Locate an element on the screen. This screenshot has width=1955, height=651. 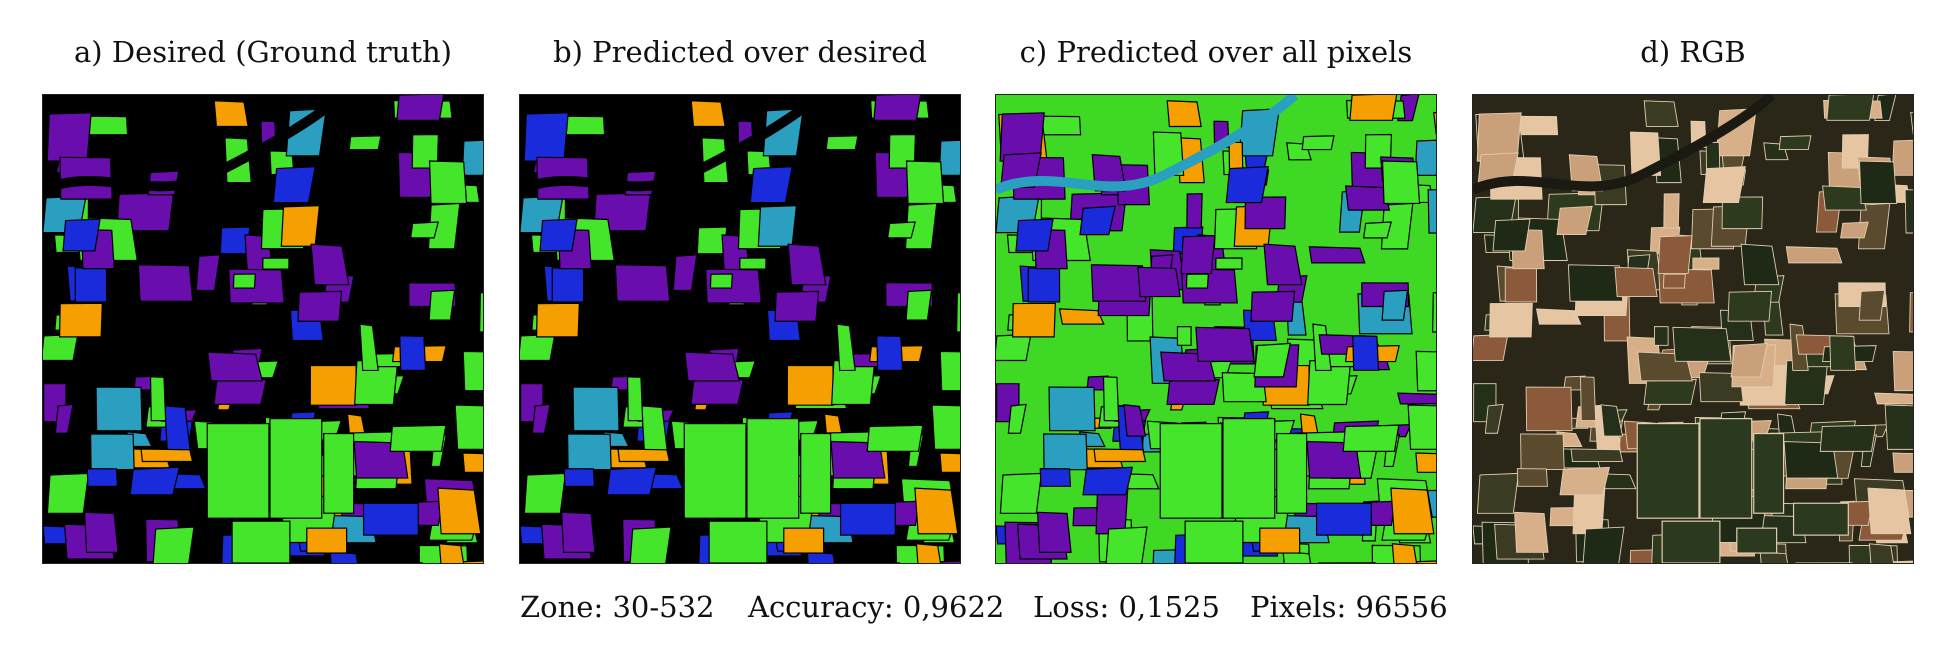
pixels-label: Pixels: 96556 is located at coordinates (1349, 607).